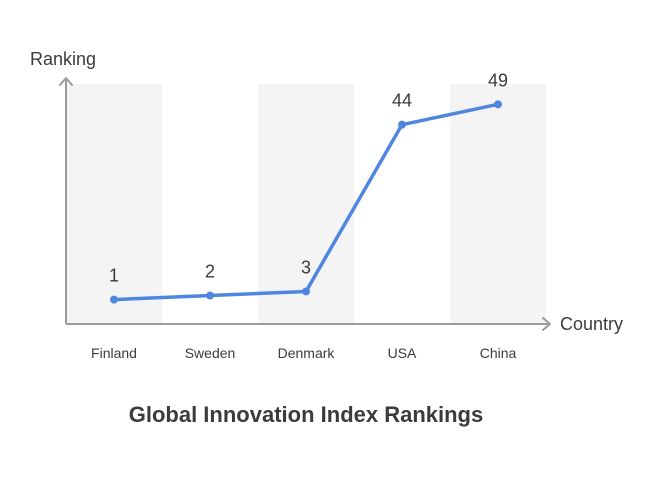 Image resolution: width=666 pixels, height=480 pixels. Describe the element at coordinates (307, 353) in the screenshot. I see `x-tick-label: Denmark` at that location.